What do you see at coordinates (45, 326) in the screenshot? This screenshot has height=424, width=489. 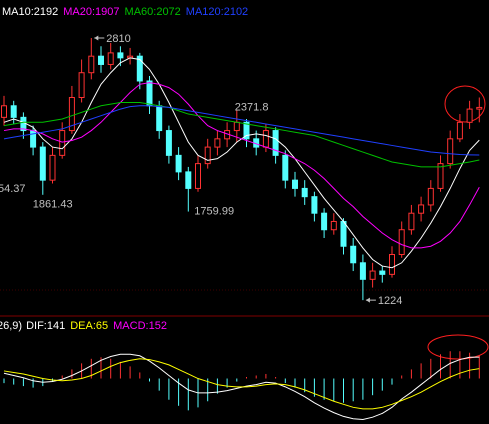 I see `legend-entry: DIF:141` at bounding box center [45, 326].